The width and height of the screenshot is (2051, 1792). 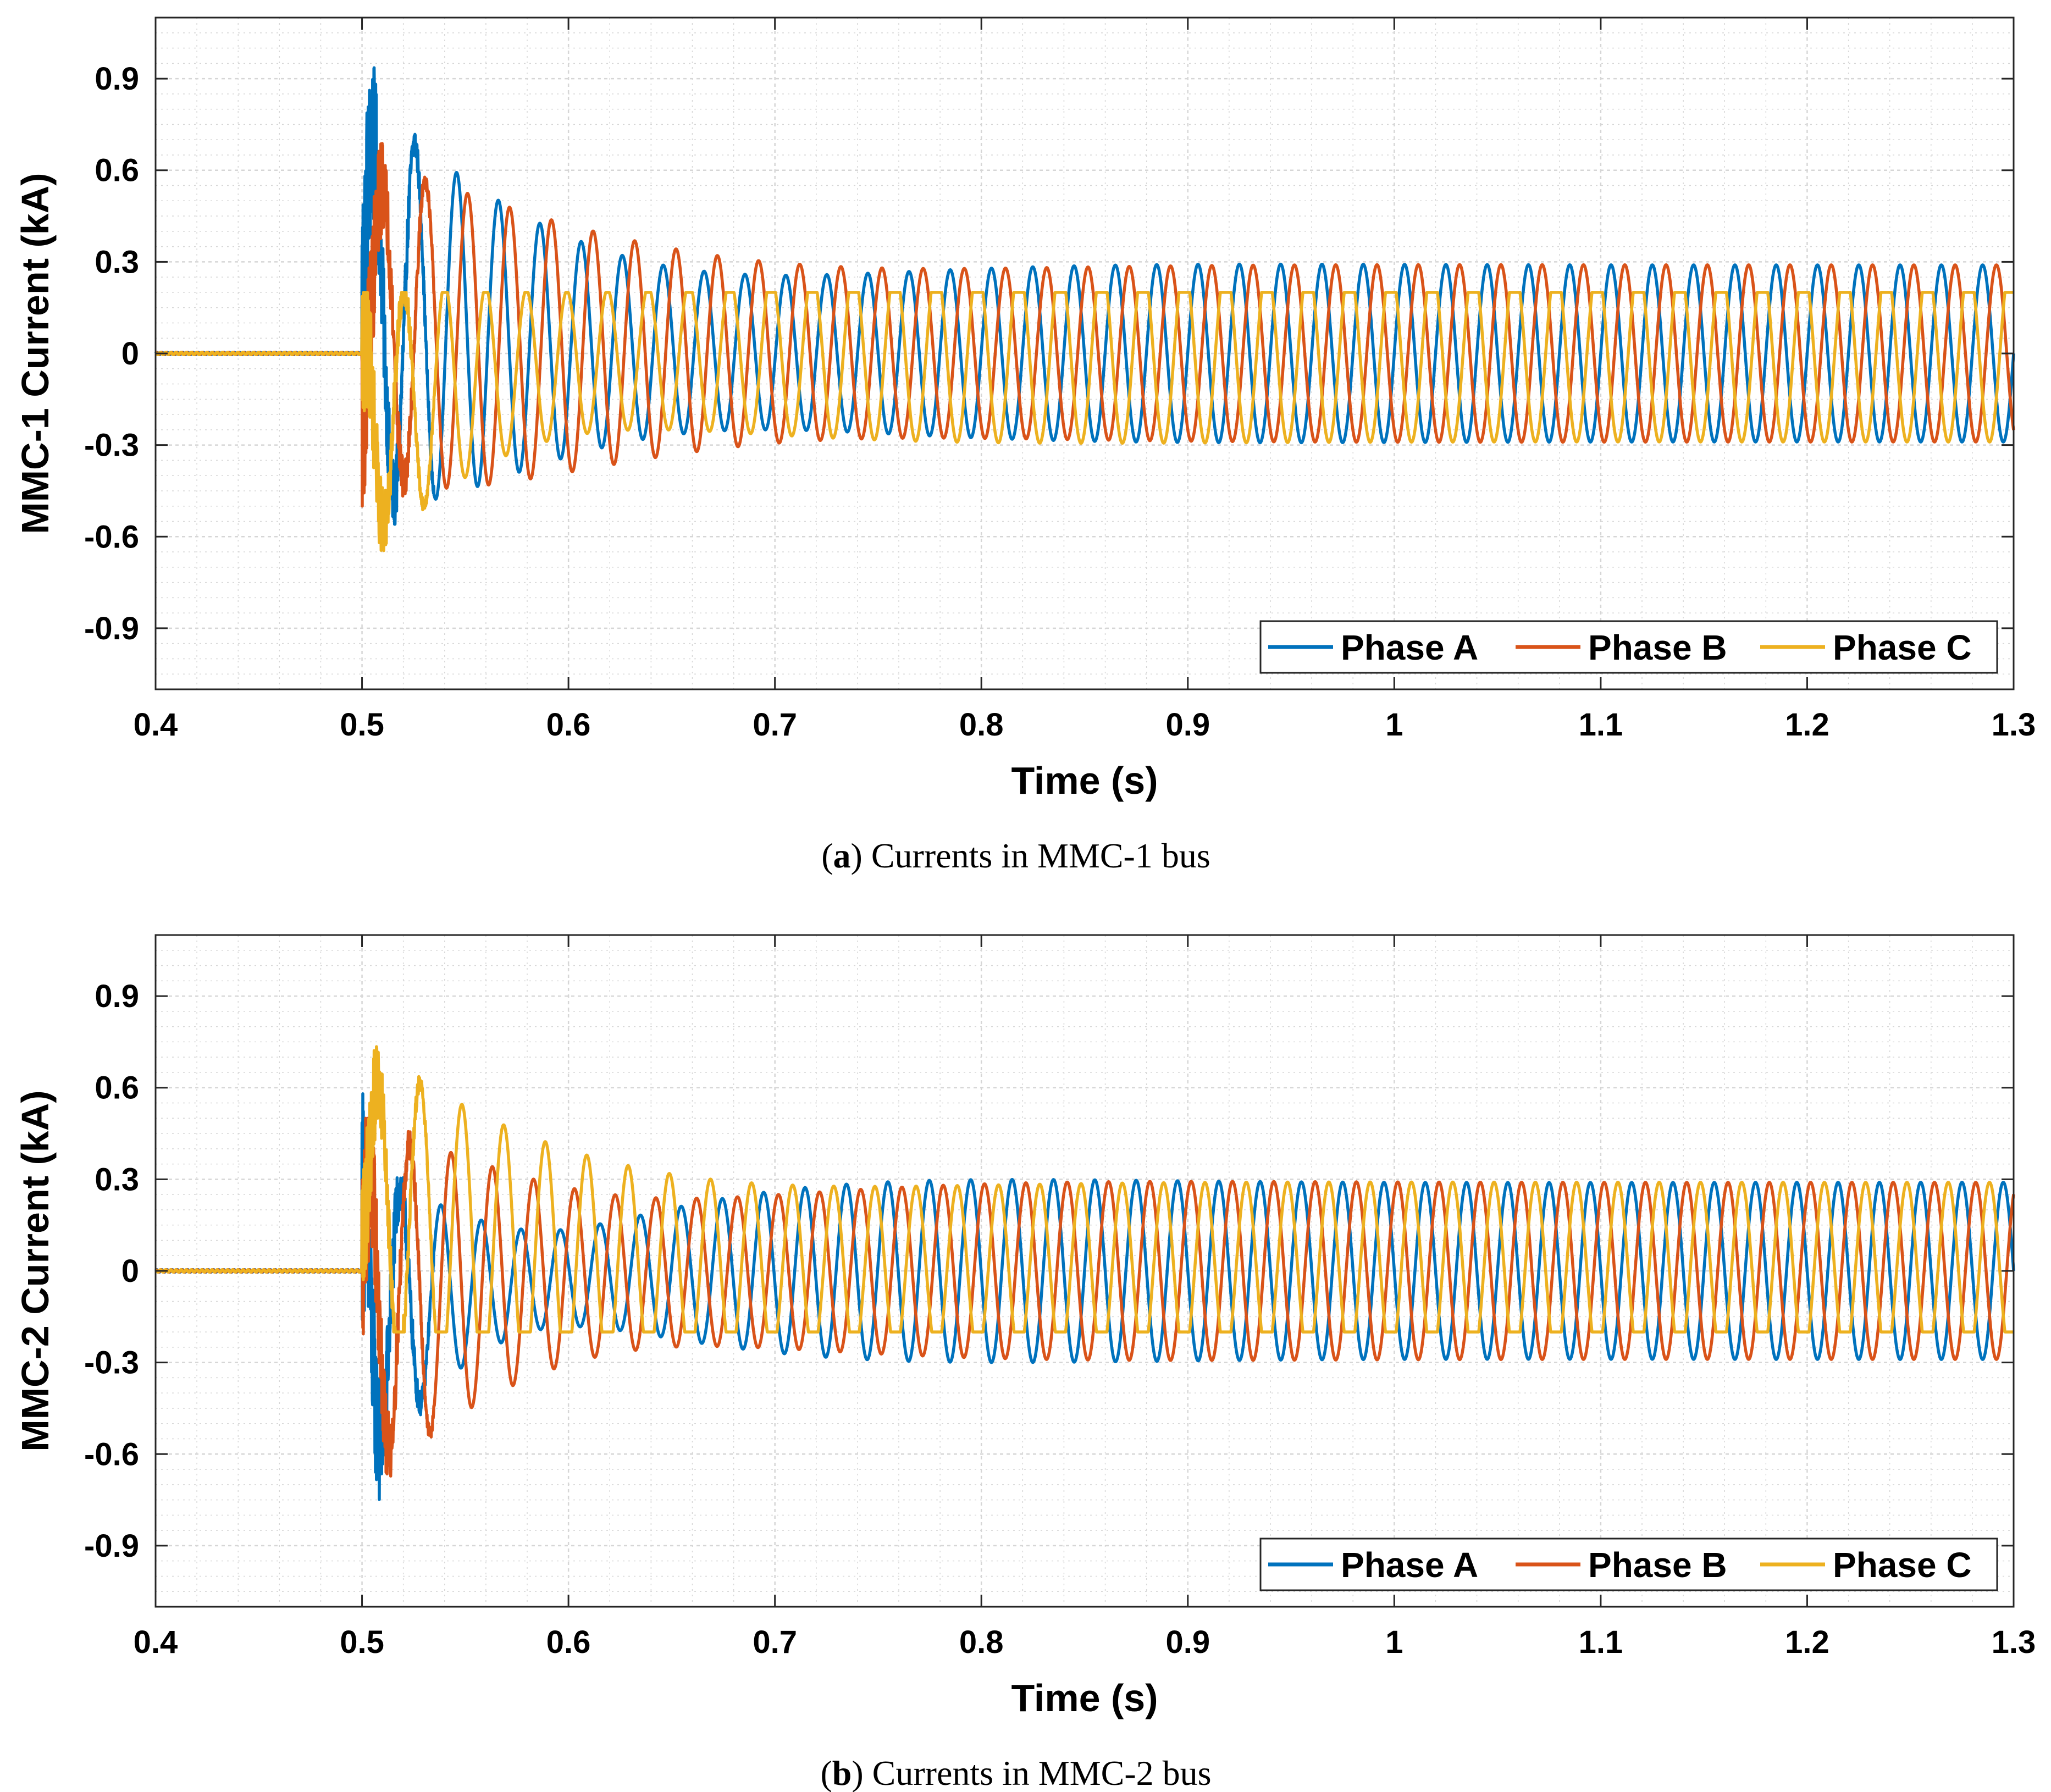 I want to click on y-axis-label: MMC-2 Current (kA), so click(x=35, y=1270).